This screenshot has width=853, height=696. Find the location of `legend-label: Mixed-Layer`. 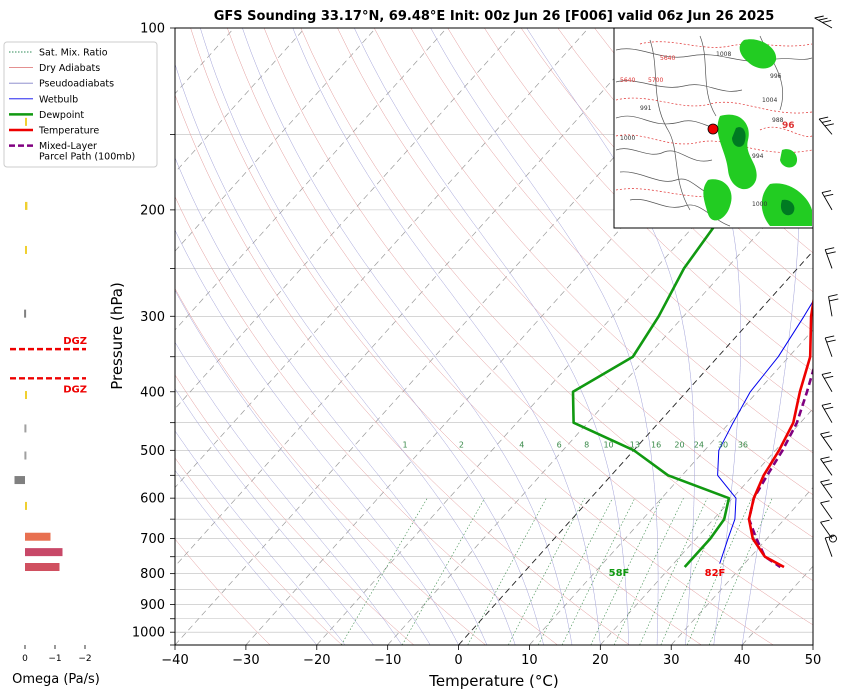

legend-label: Mixed-Layer is located at coordinates (68, 146).